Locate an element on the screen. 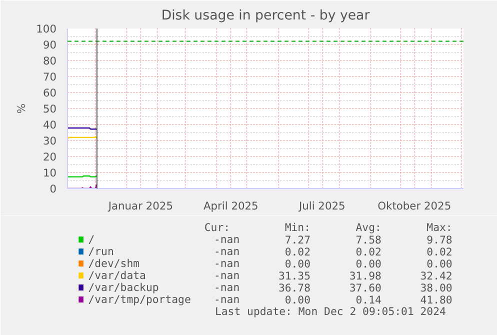 The width and height of the screenshot is (497, 335). text: 41.80 is located at coordinates (436, 300).